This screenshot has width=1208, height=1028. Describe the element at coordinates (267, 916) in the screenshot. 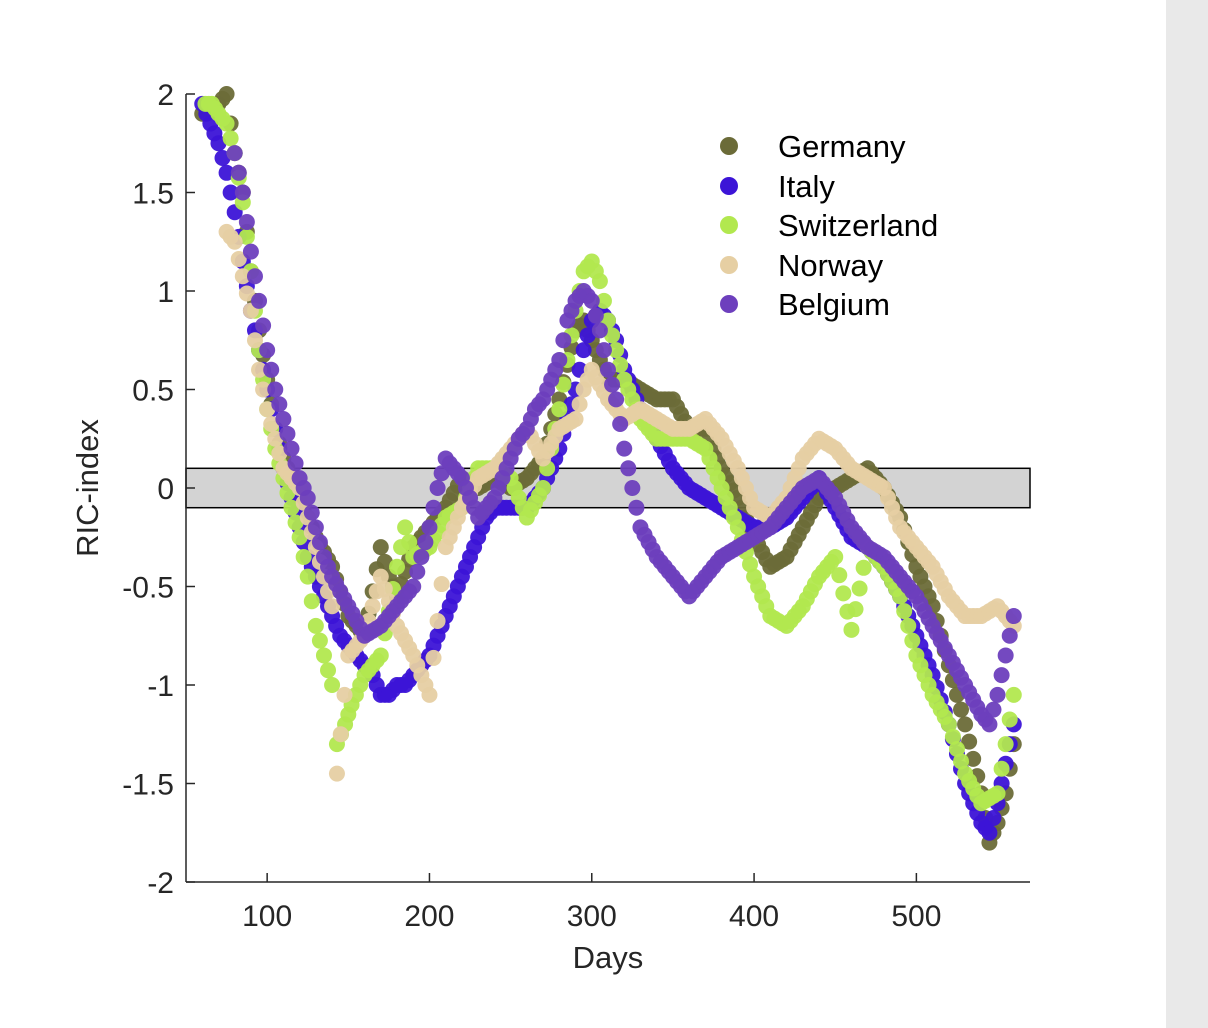

I see `x-tick-label: 100` at that location.